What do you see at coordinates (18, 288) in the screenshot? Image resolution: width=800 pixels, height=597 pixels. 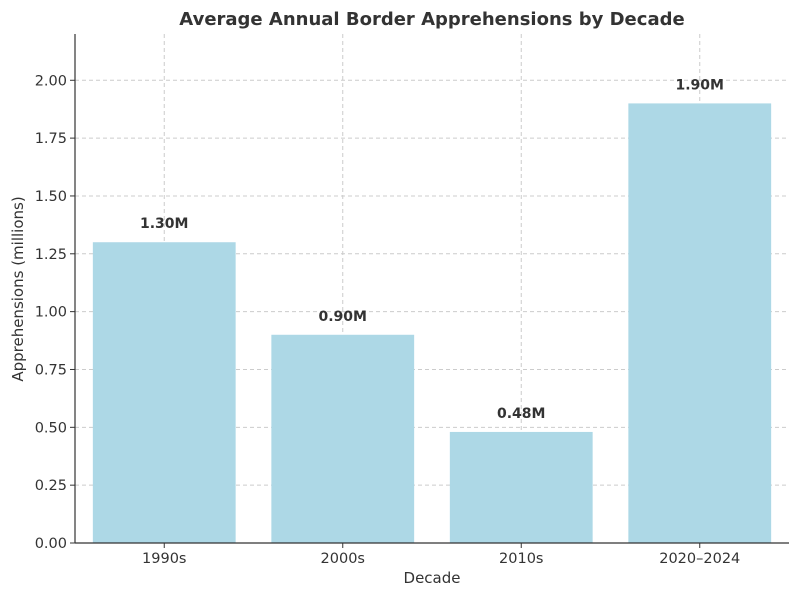 I see `y-axis-label: Apprehensions (millions)` at bounding box center [18, 288].